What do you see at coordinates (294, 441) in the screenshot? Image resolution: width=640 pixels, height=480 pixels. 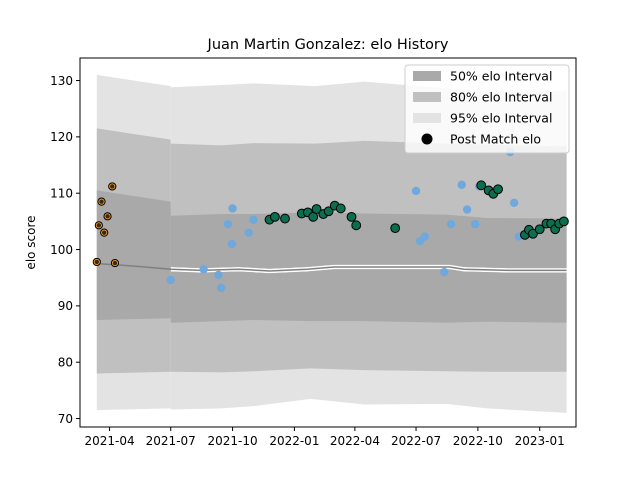 I see `x-tick-label: 2022-01` at bounding box center [294, 441].